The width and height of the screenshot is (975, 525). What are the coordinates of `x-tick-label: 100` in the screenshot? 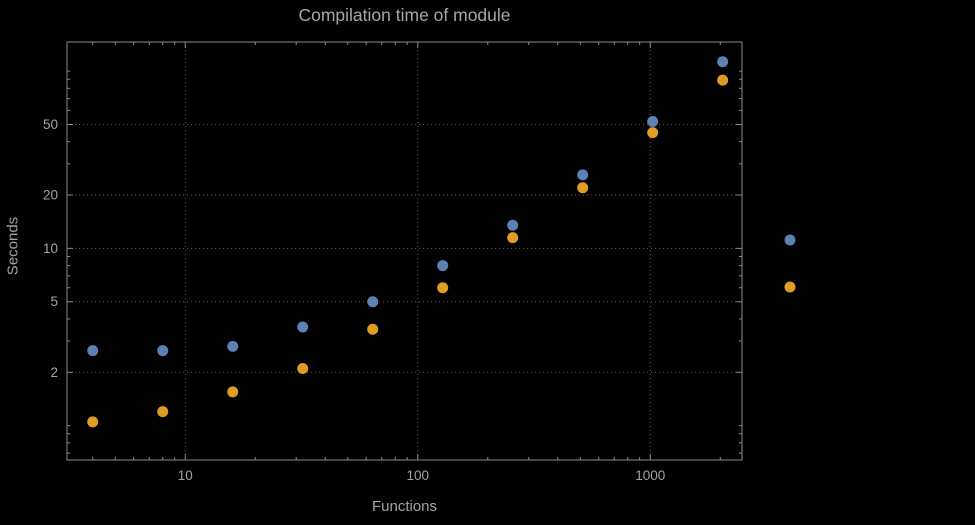 It's located at (418, 475).